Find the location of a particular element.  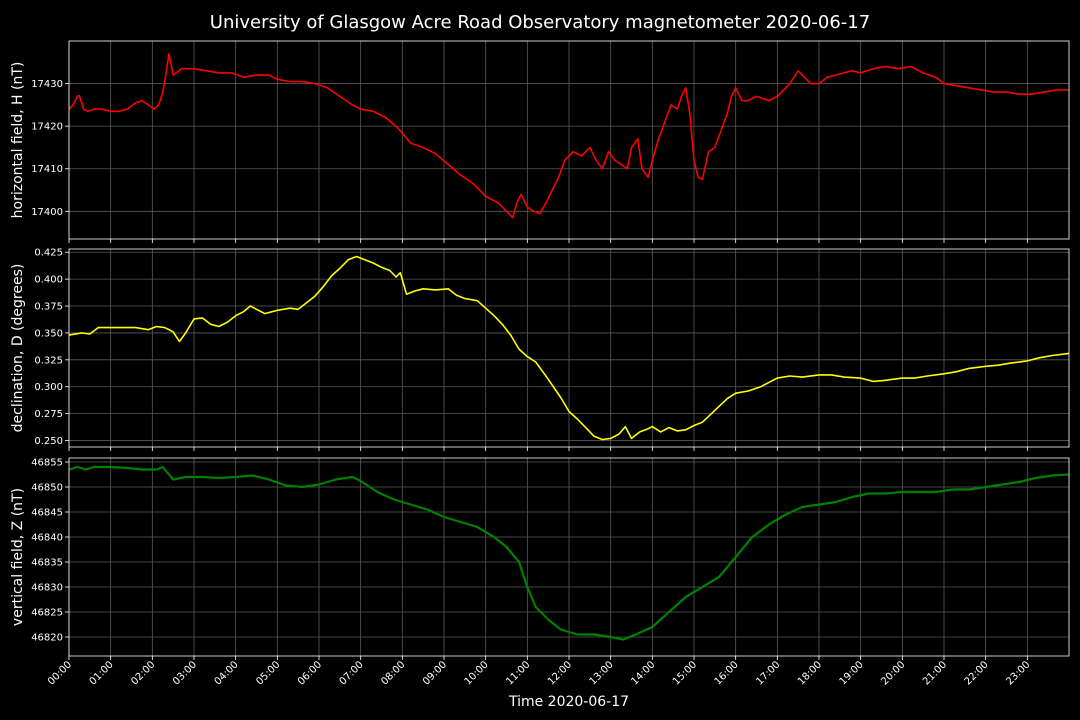

x-tick-label: 14:00 is located at coordinates (643, 673).